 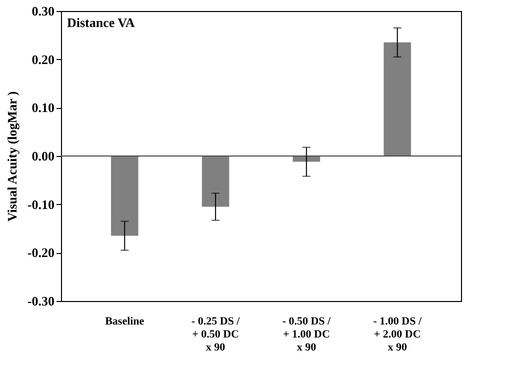 I want to click on x-tick-label: - 0.25 DS / + 0.50 DC x 90, so click(x=216, y=335).